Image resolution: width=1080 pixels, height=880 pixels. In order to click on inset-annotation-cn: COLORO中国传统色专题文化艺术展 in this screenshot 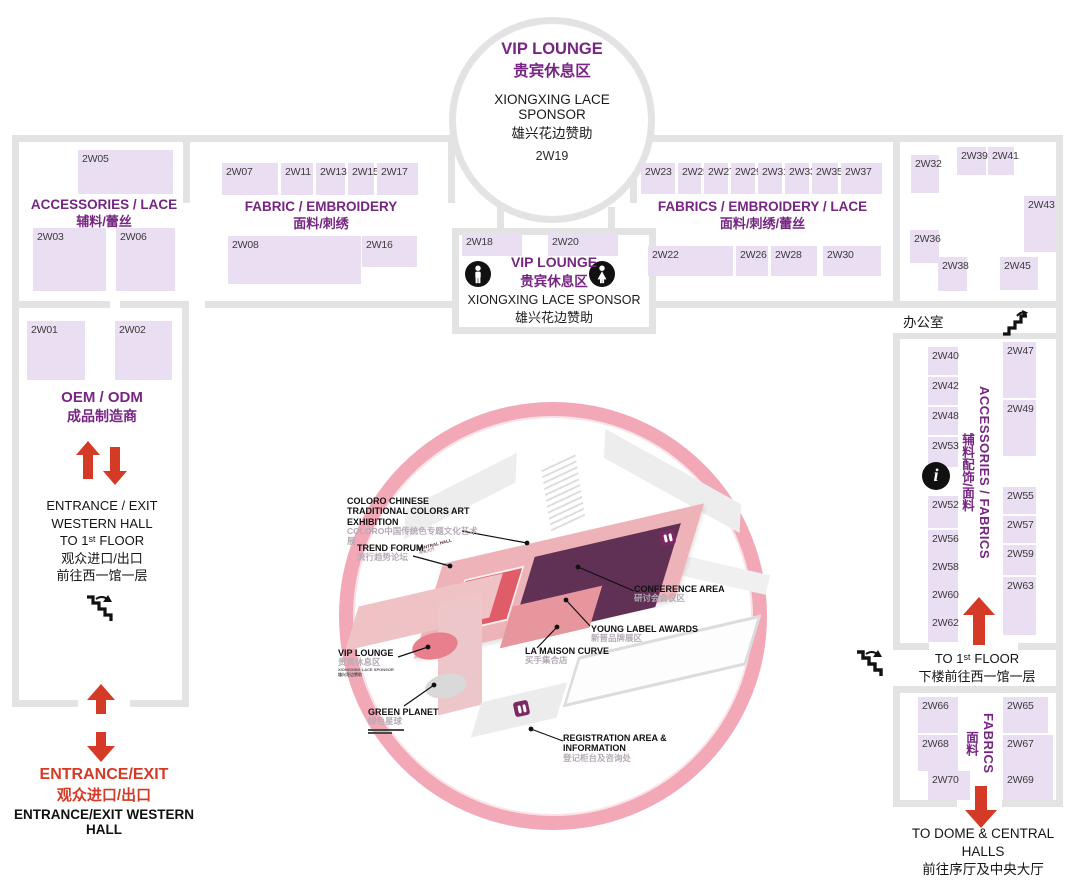, I will do `click(412, 536)`.